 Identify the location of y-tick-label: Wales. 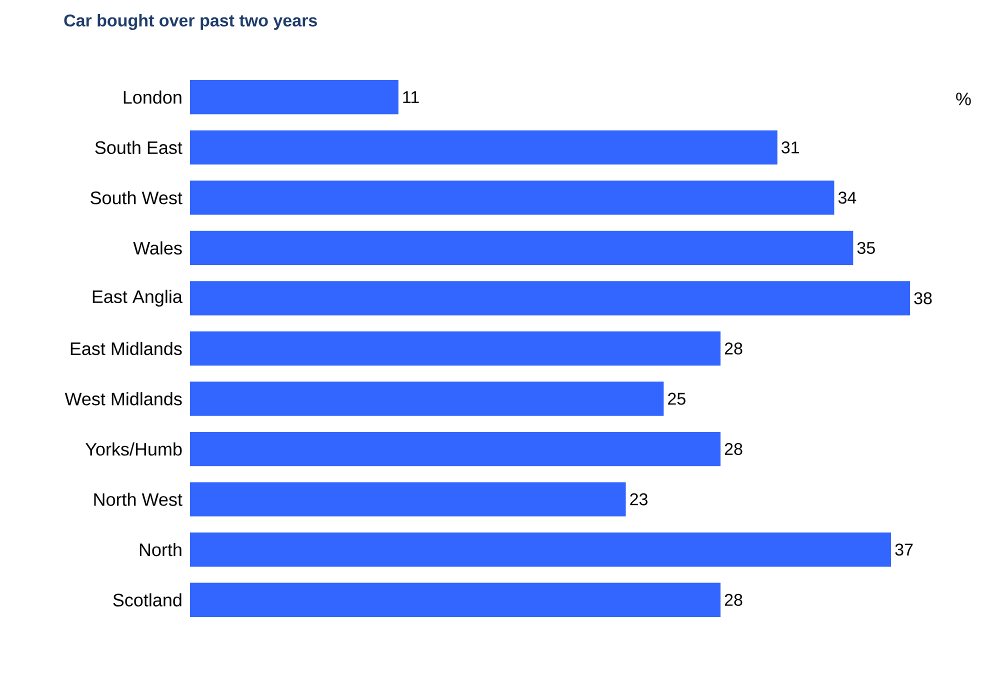
(157, 248).